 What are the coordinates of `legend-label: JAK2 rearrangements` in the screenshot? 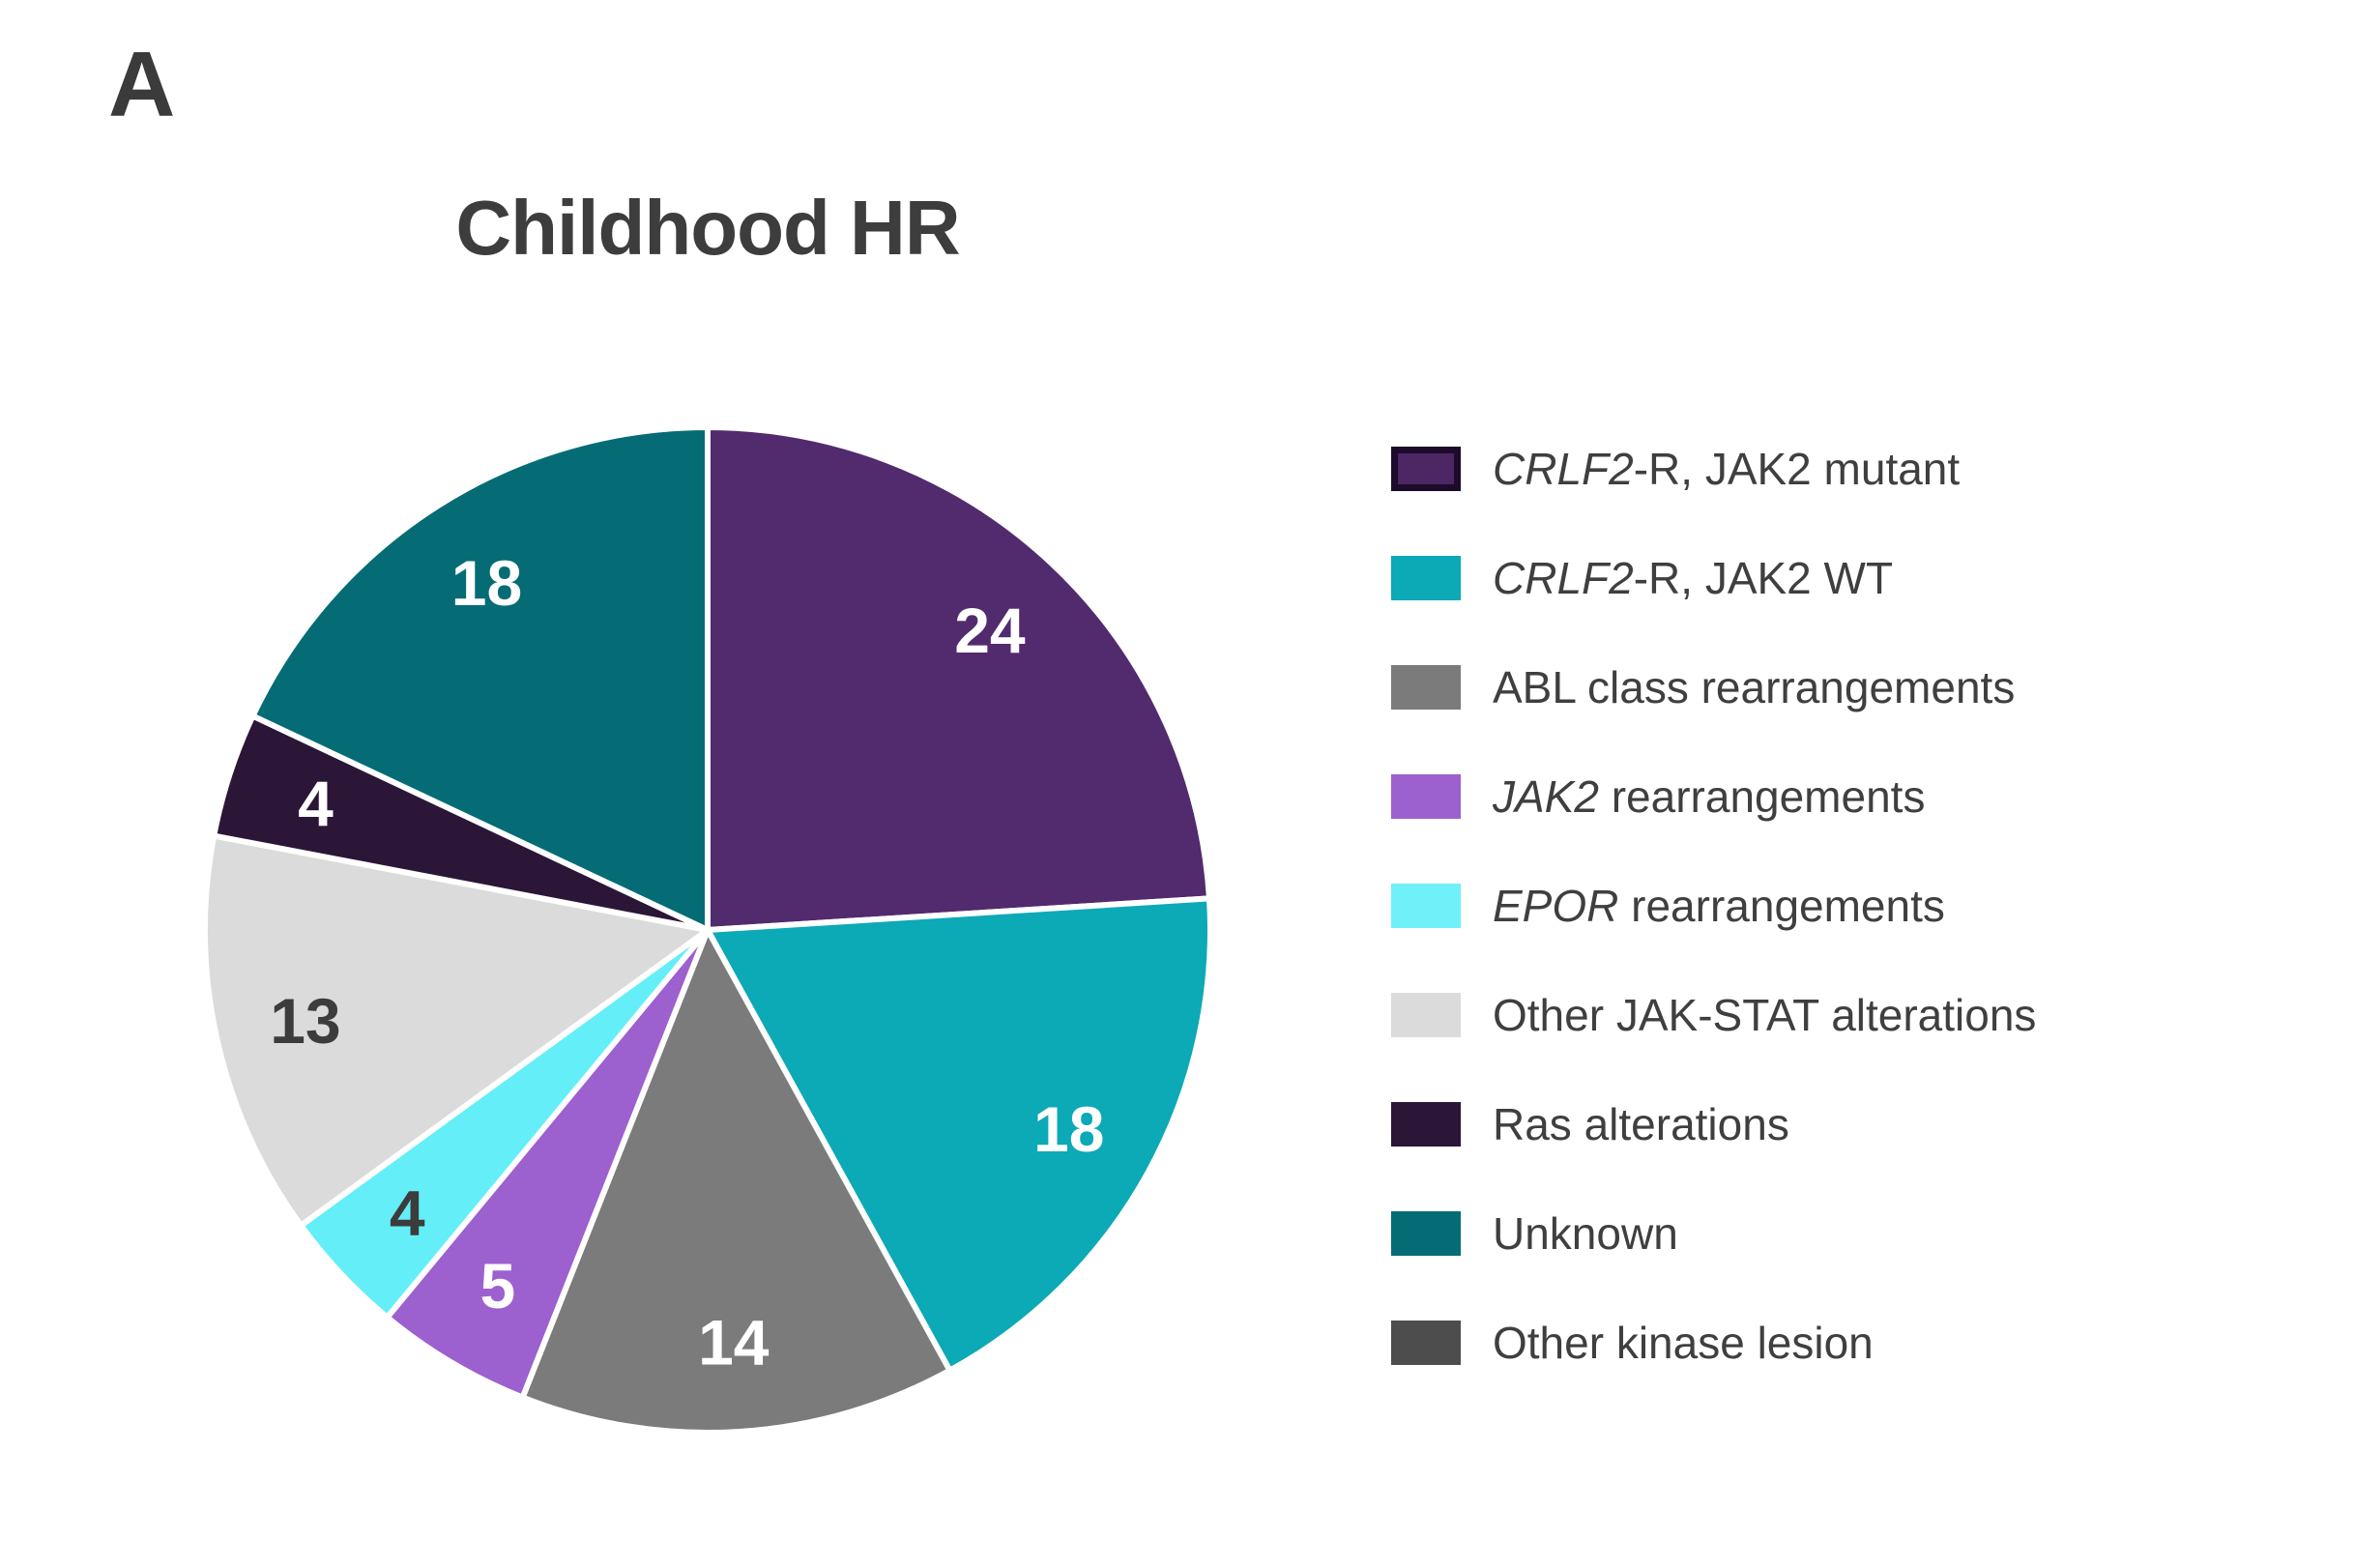 It's located at (1709, 796).